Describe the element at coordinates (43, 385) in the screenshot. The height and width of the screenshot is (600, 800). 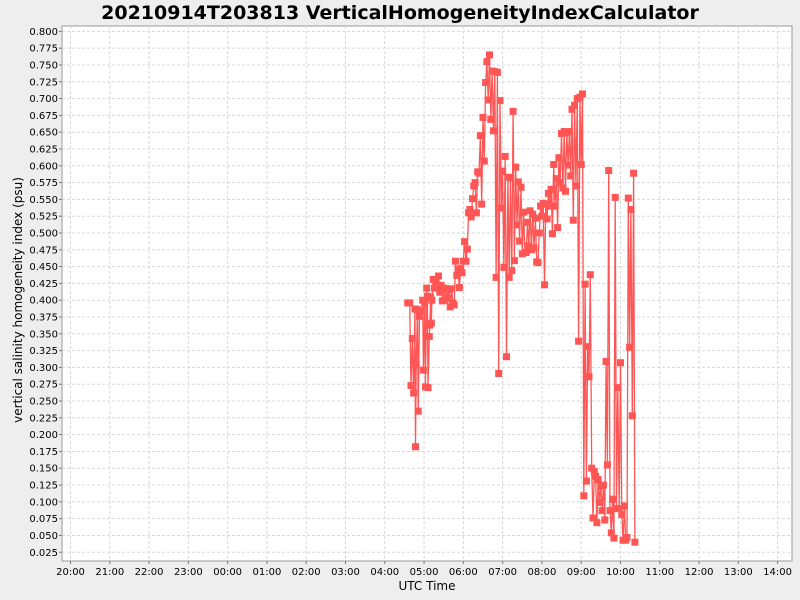
I see `y-tick-label: 0.275` at that location.